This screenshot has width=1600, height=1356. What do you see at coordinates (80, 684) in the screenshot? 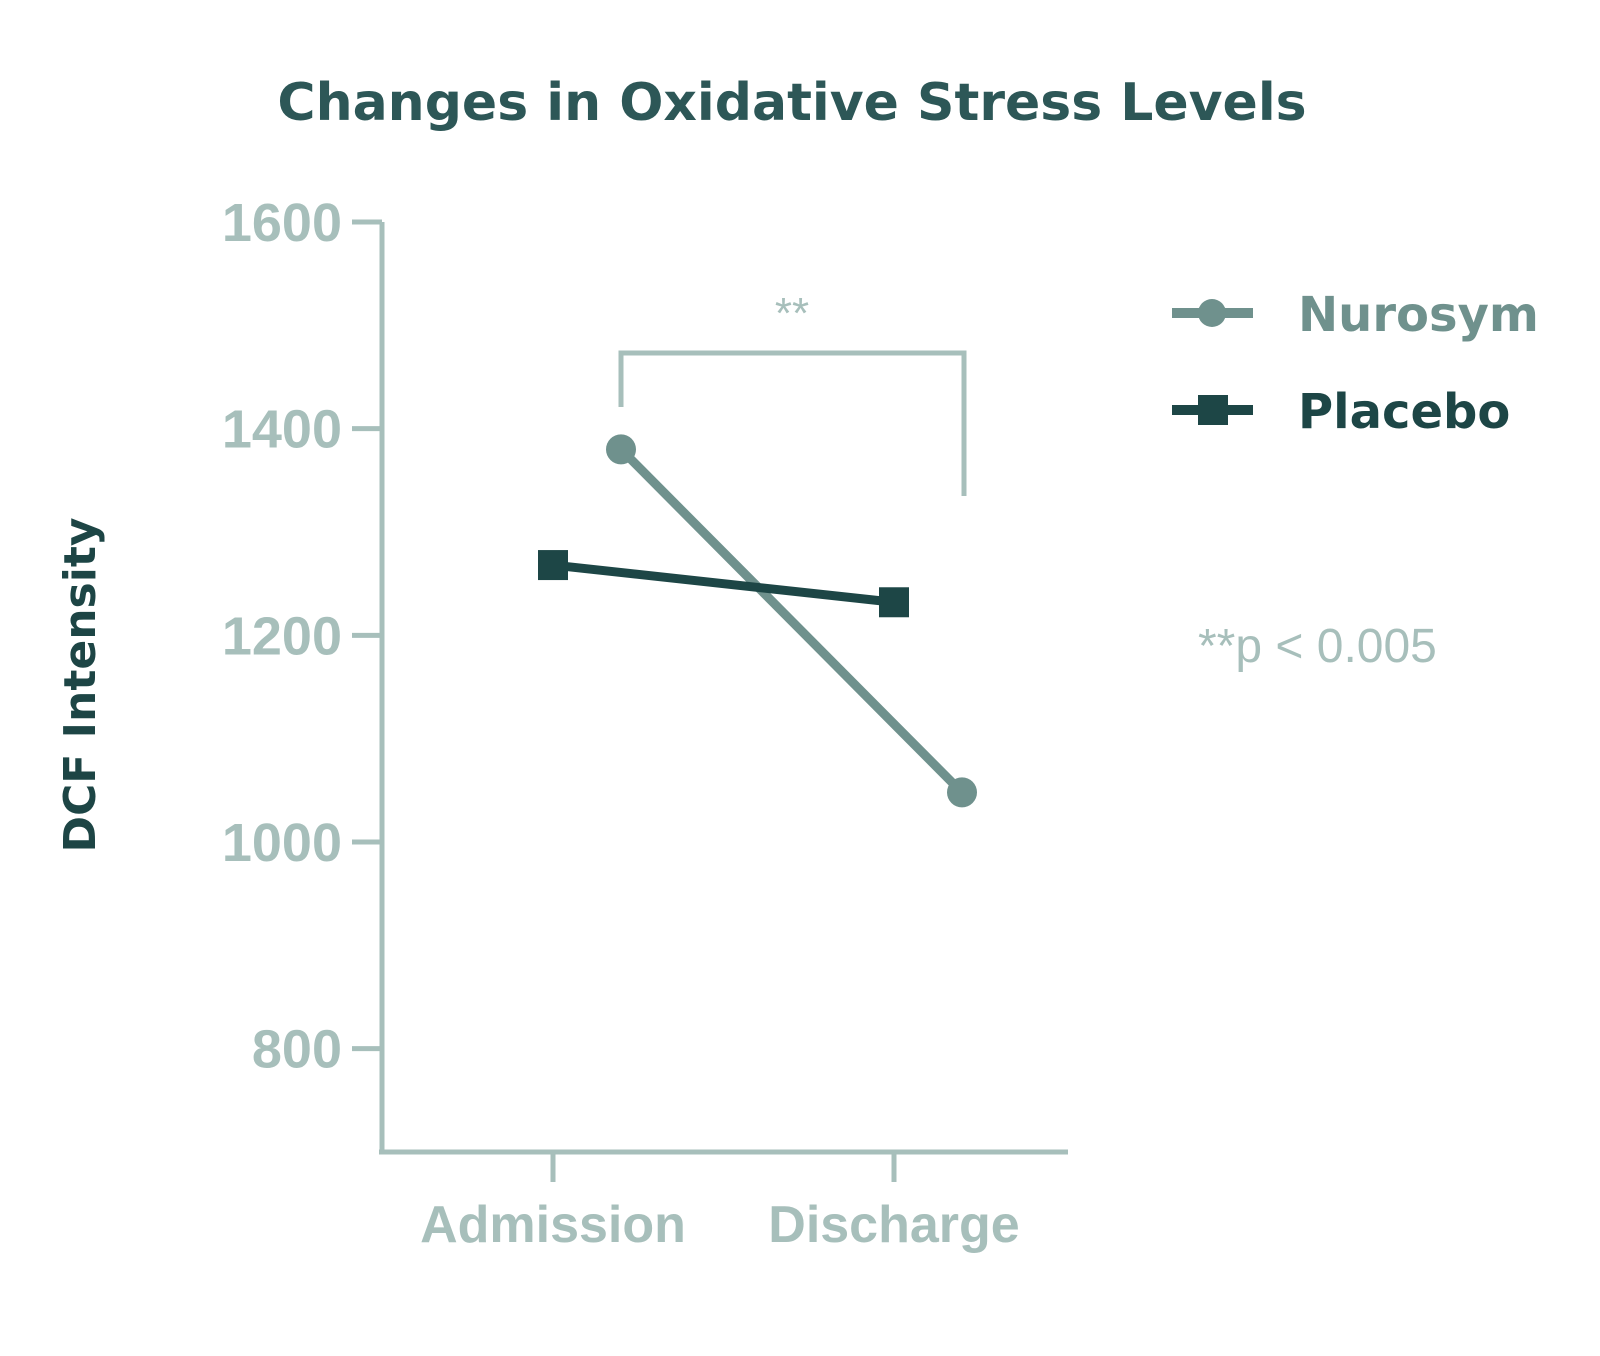
I see `y-axis-label: DCF Intensity` at bounding box center [80, 684].